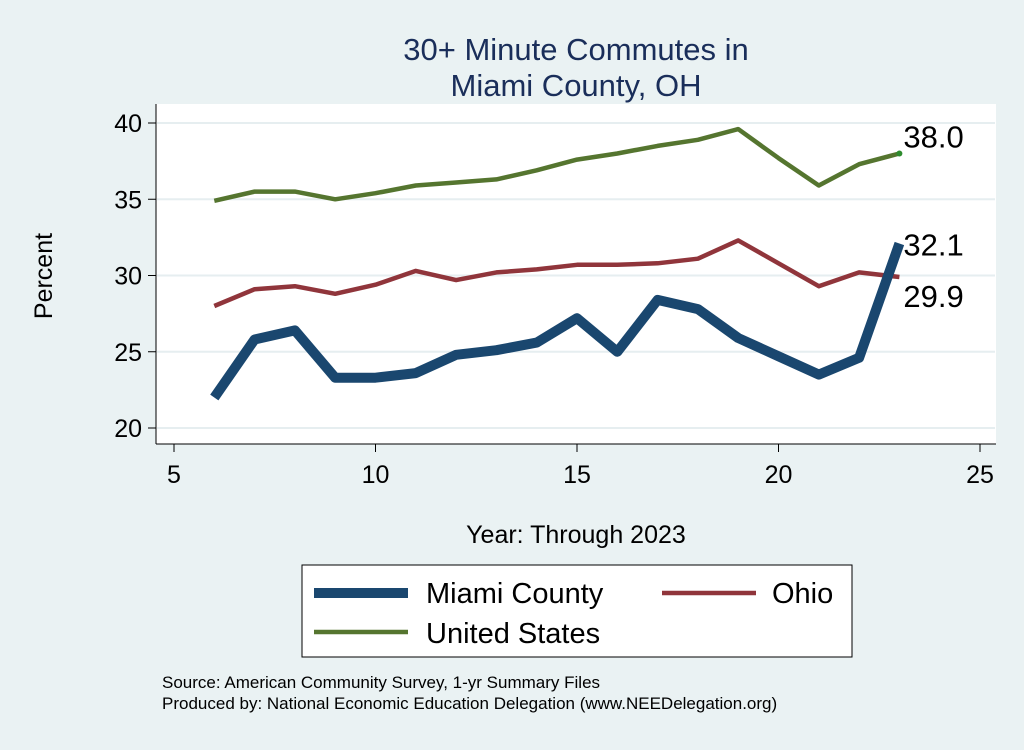  I want to click on legend-label-miami-county: Miami County, so click(515, 594).